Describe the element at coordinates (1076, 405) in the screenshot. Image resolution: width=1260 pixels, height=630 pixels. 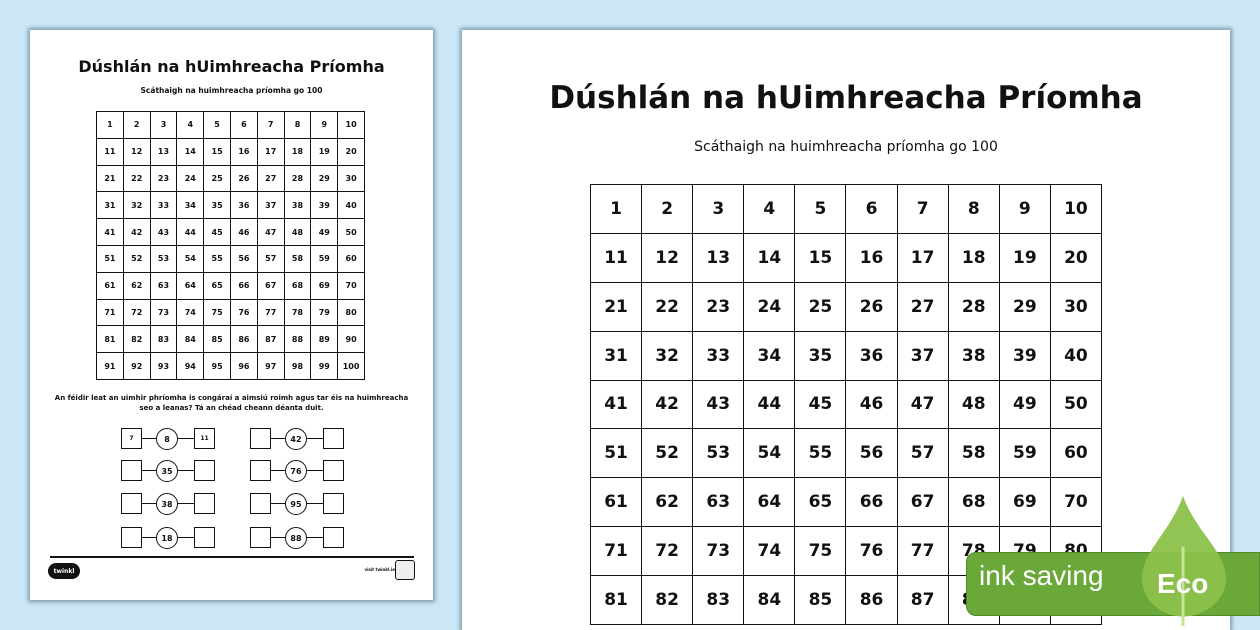
I see `grid-cell: 50` at that location.